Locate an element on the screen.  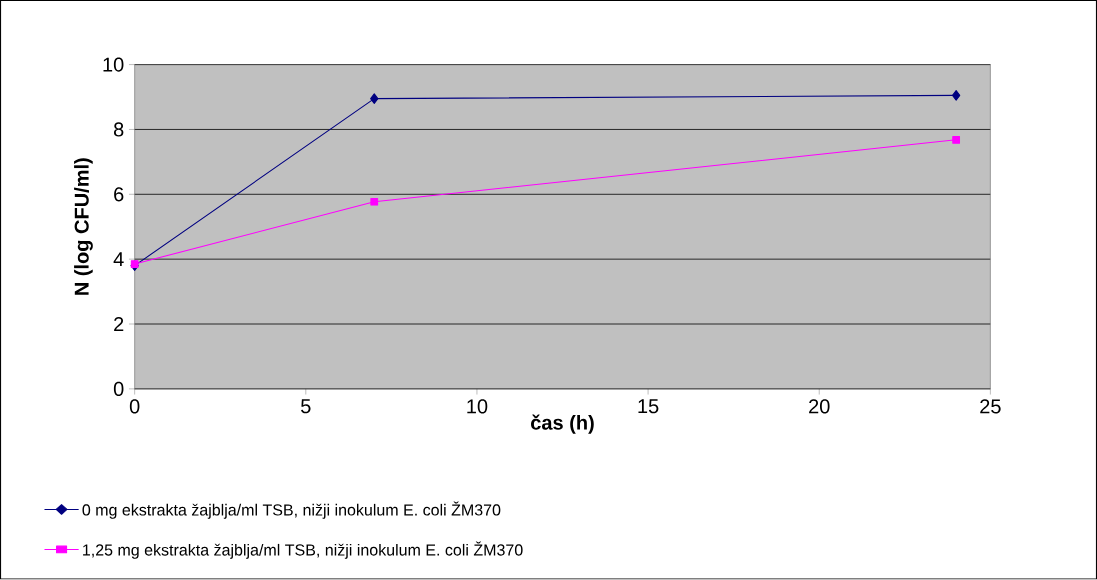
x-tick-label: 20 is located at coordinates (819, 406).